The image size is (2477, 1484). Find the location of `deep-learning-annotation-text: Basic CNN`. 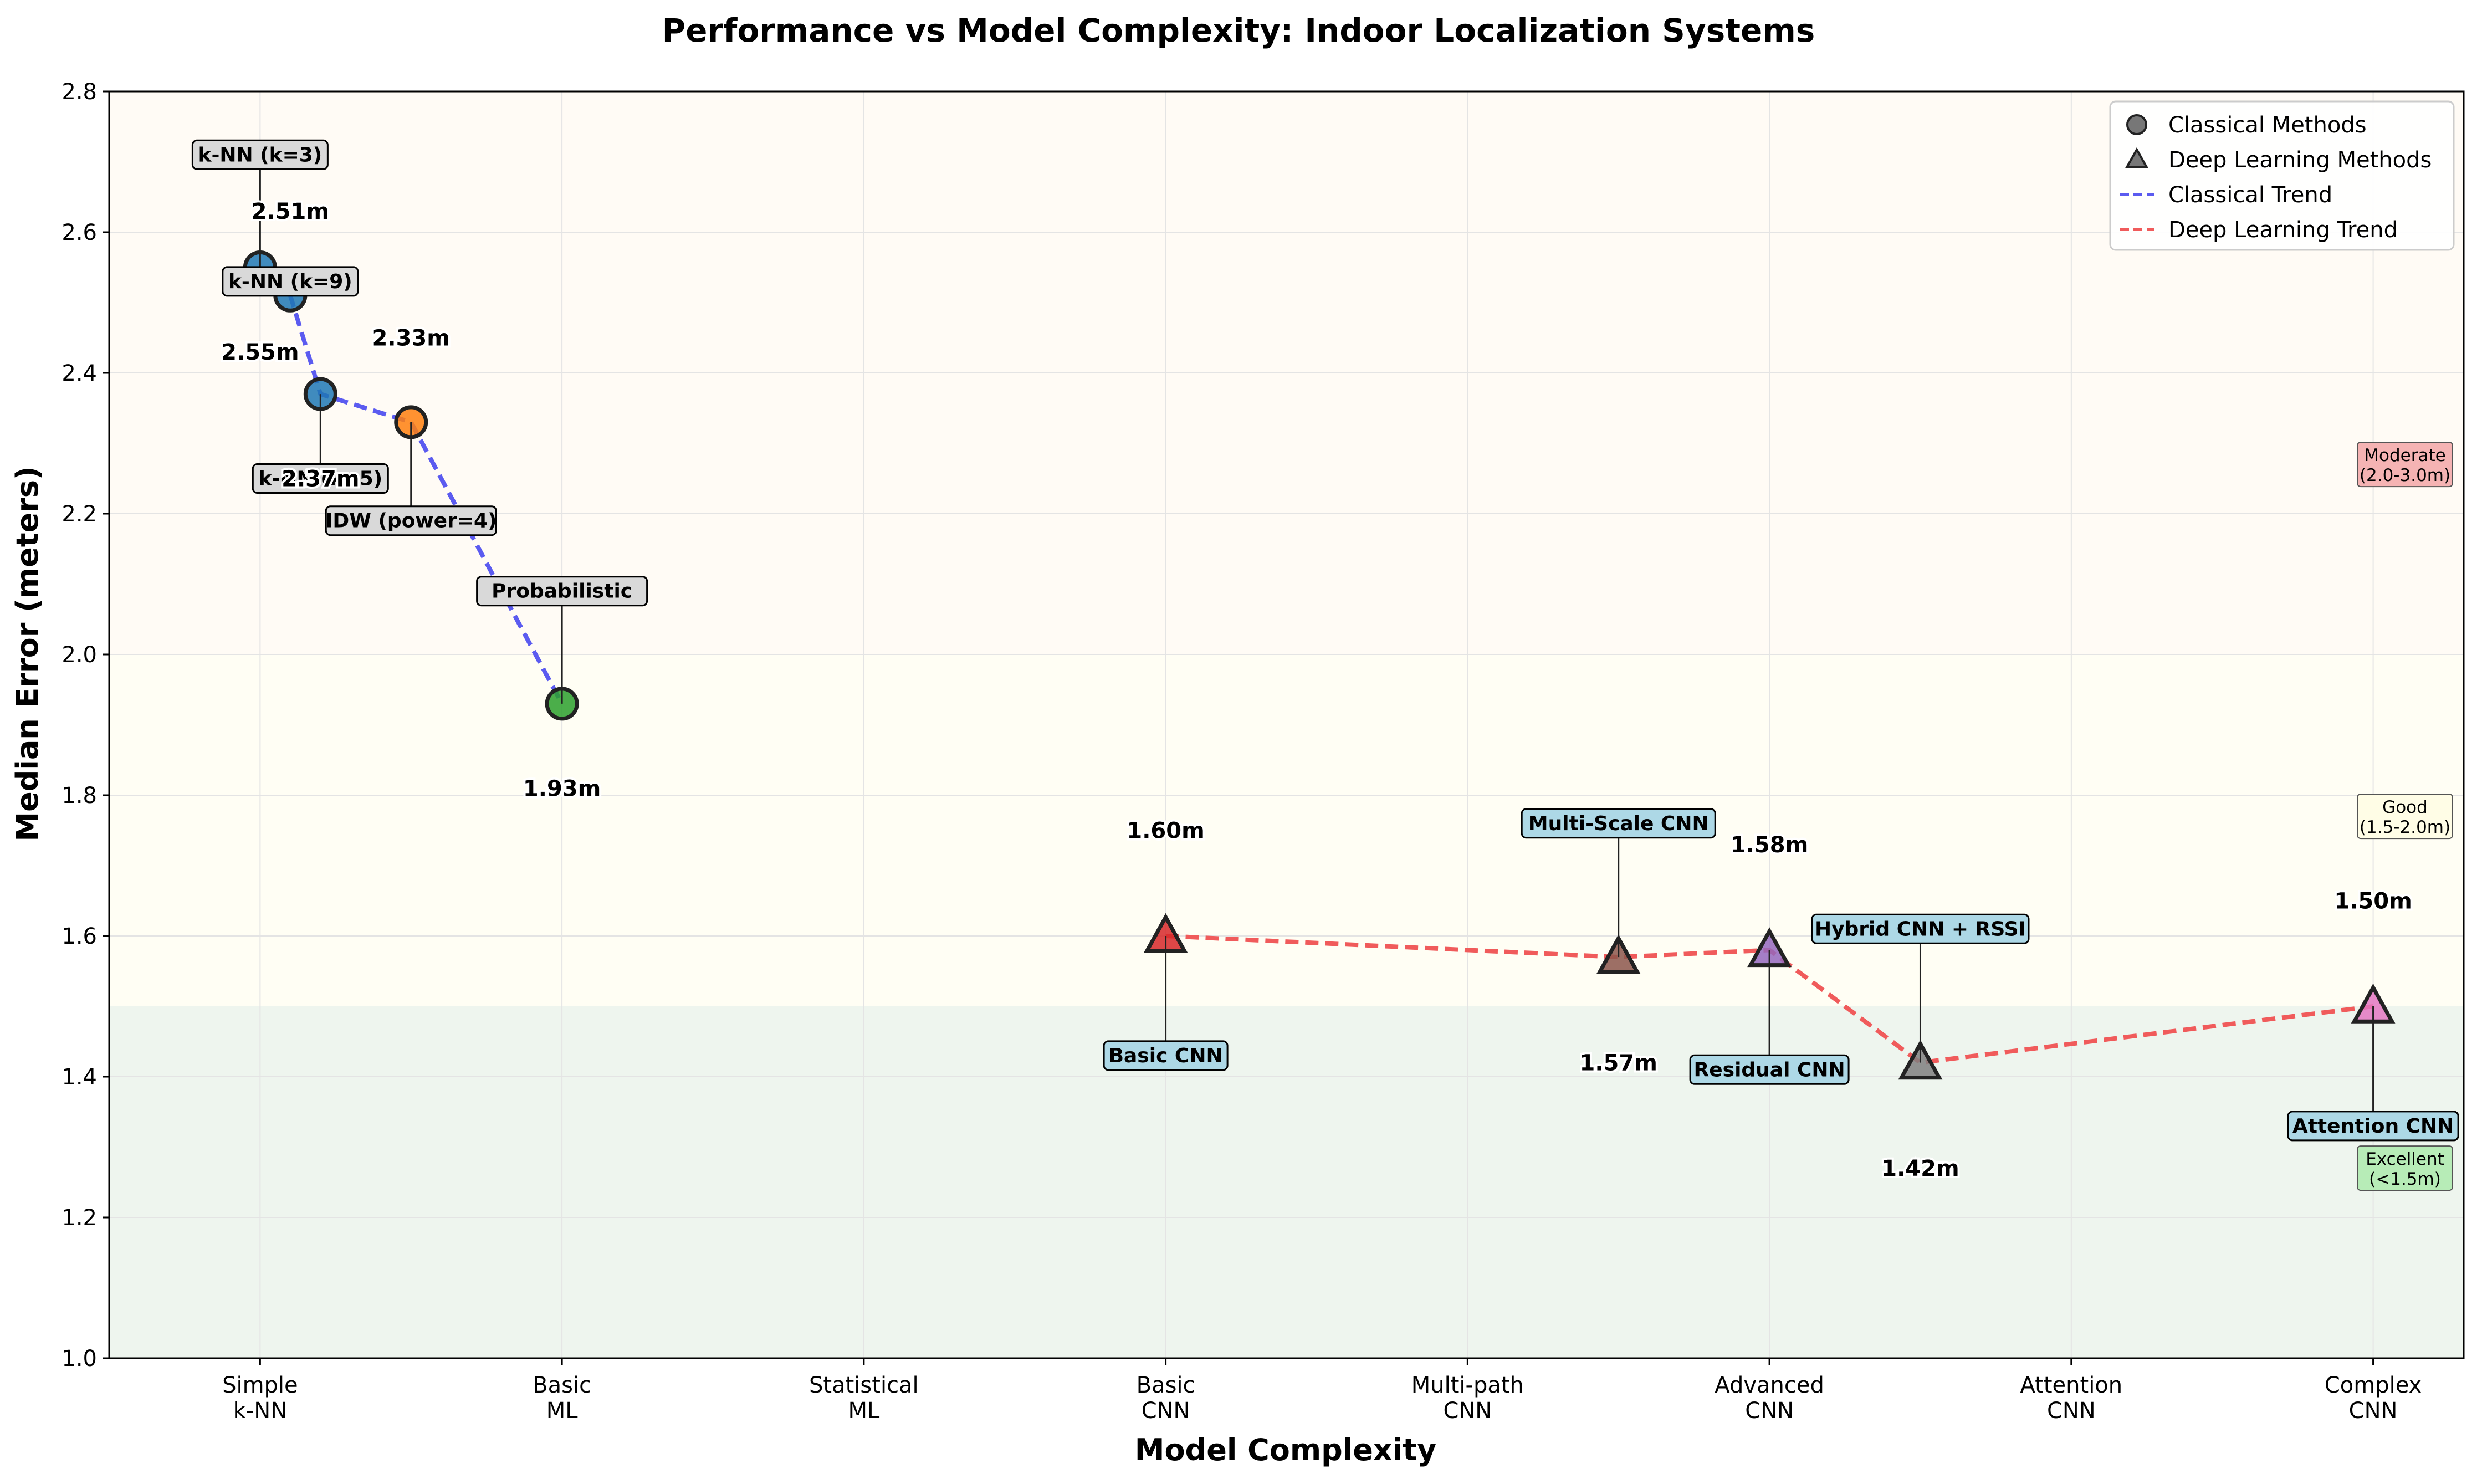

deep-learning-annotation-text: Basic CNN is located at coordinates (1166, 1056).